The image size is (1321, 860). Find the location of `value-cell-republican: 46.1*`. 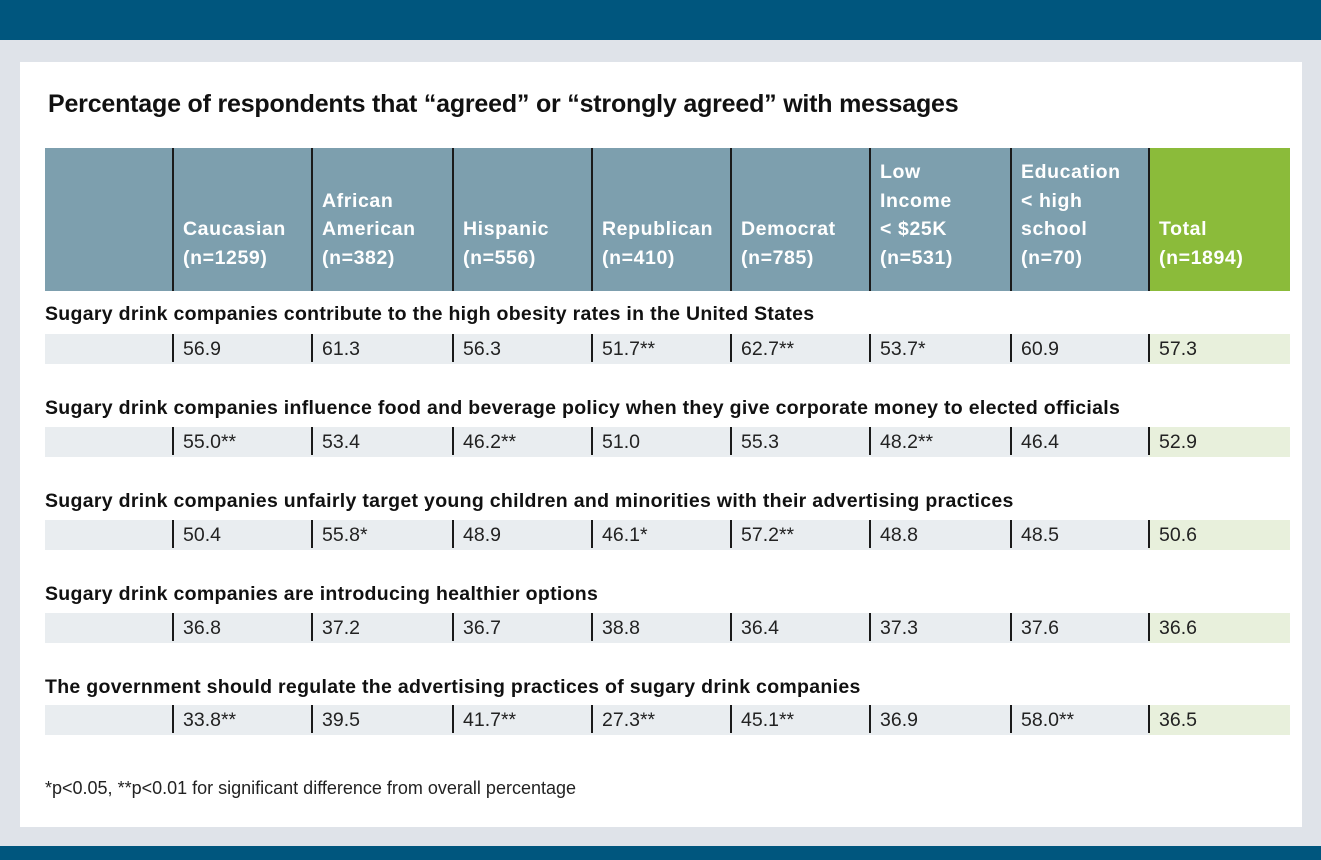

value-cell-republican: 46.1* is located at coordinates (661, 535).